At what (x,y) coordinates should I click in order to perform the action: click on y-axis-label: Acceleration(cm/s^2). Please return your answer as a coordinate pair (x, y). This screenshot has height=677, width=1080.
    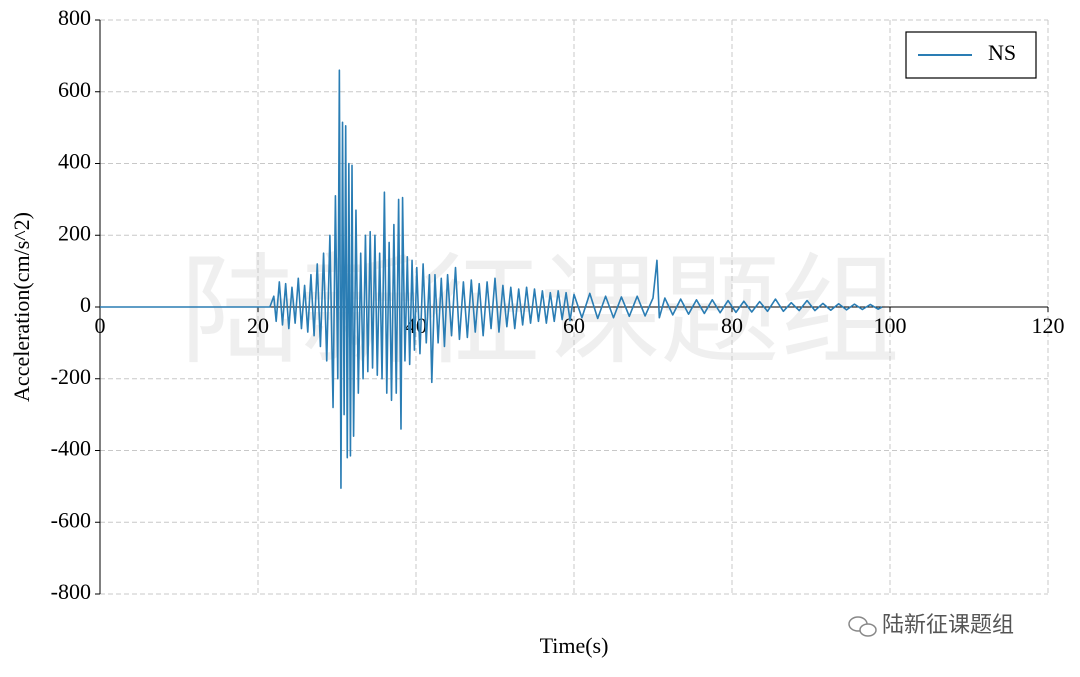
    Looking at the image, I should click on (21, 307).